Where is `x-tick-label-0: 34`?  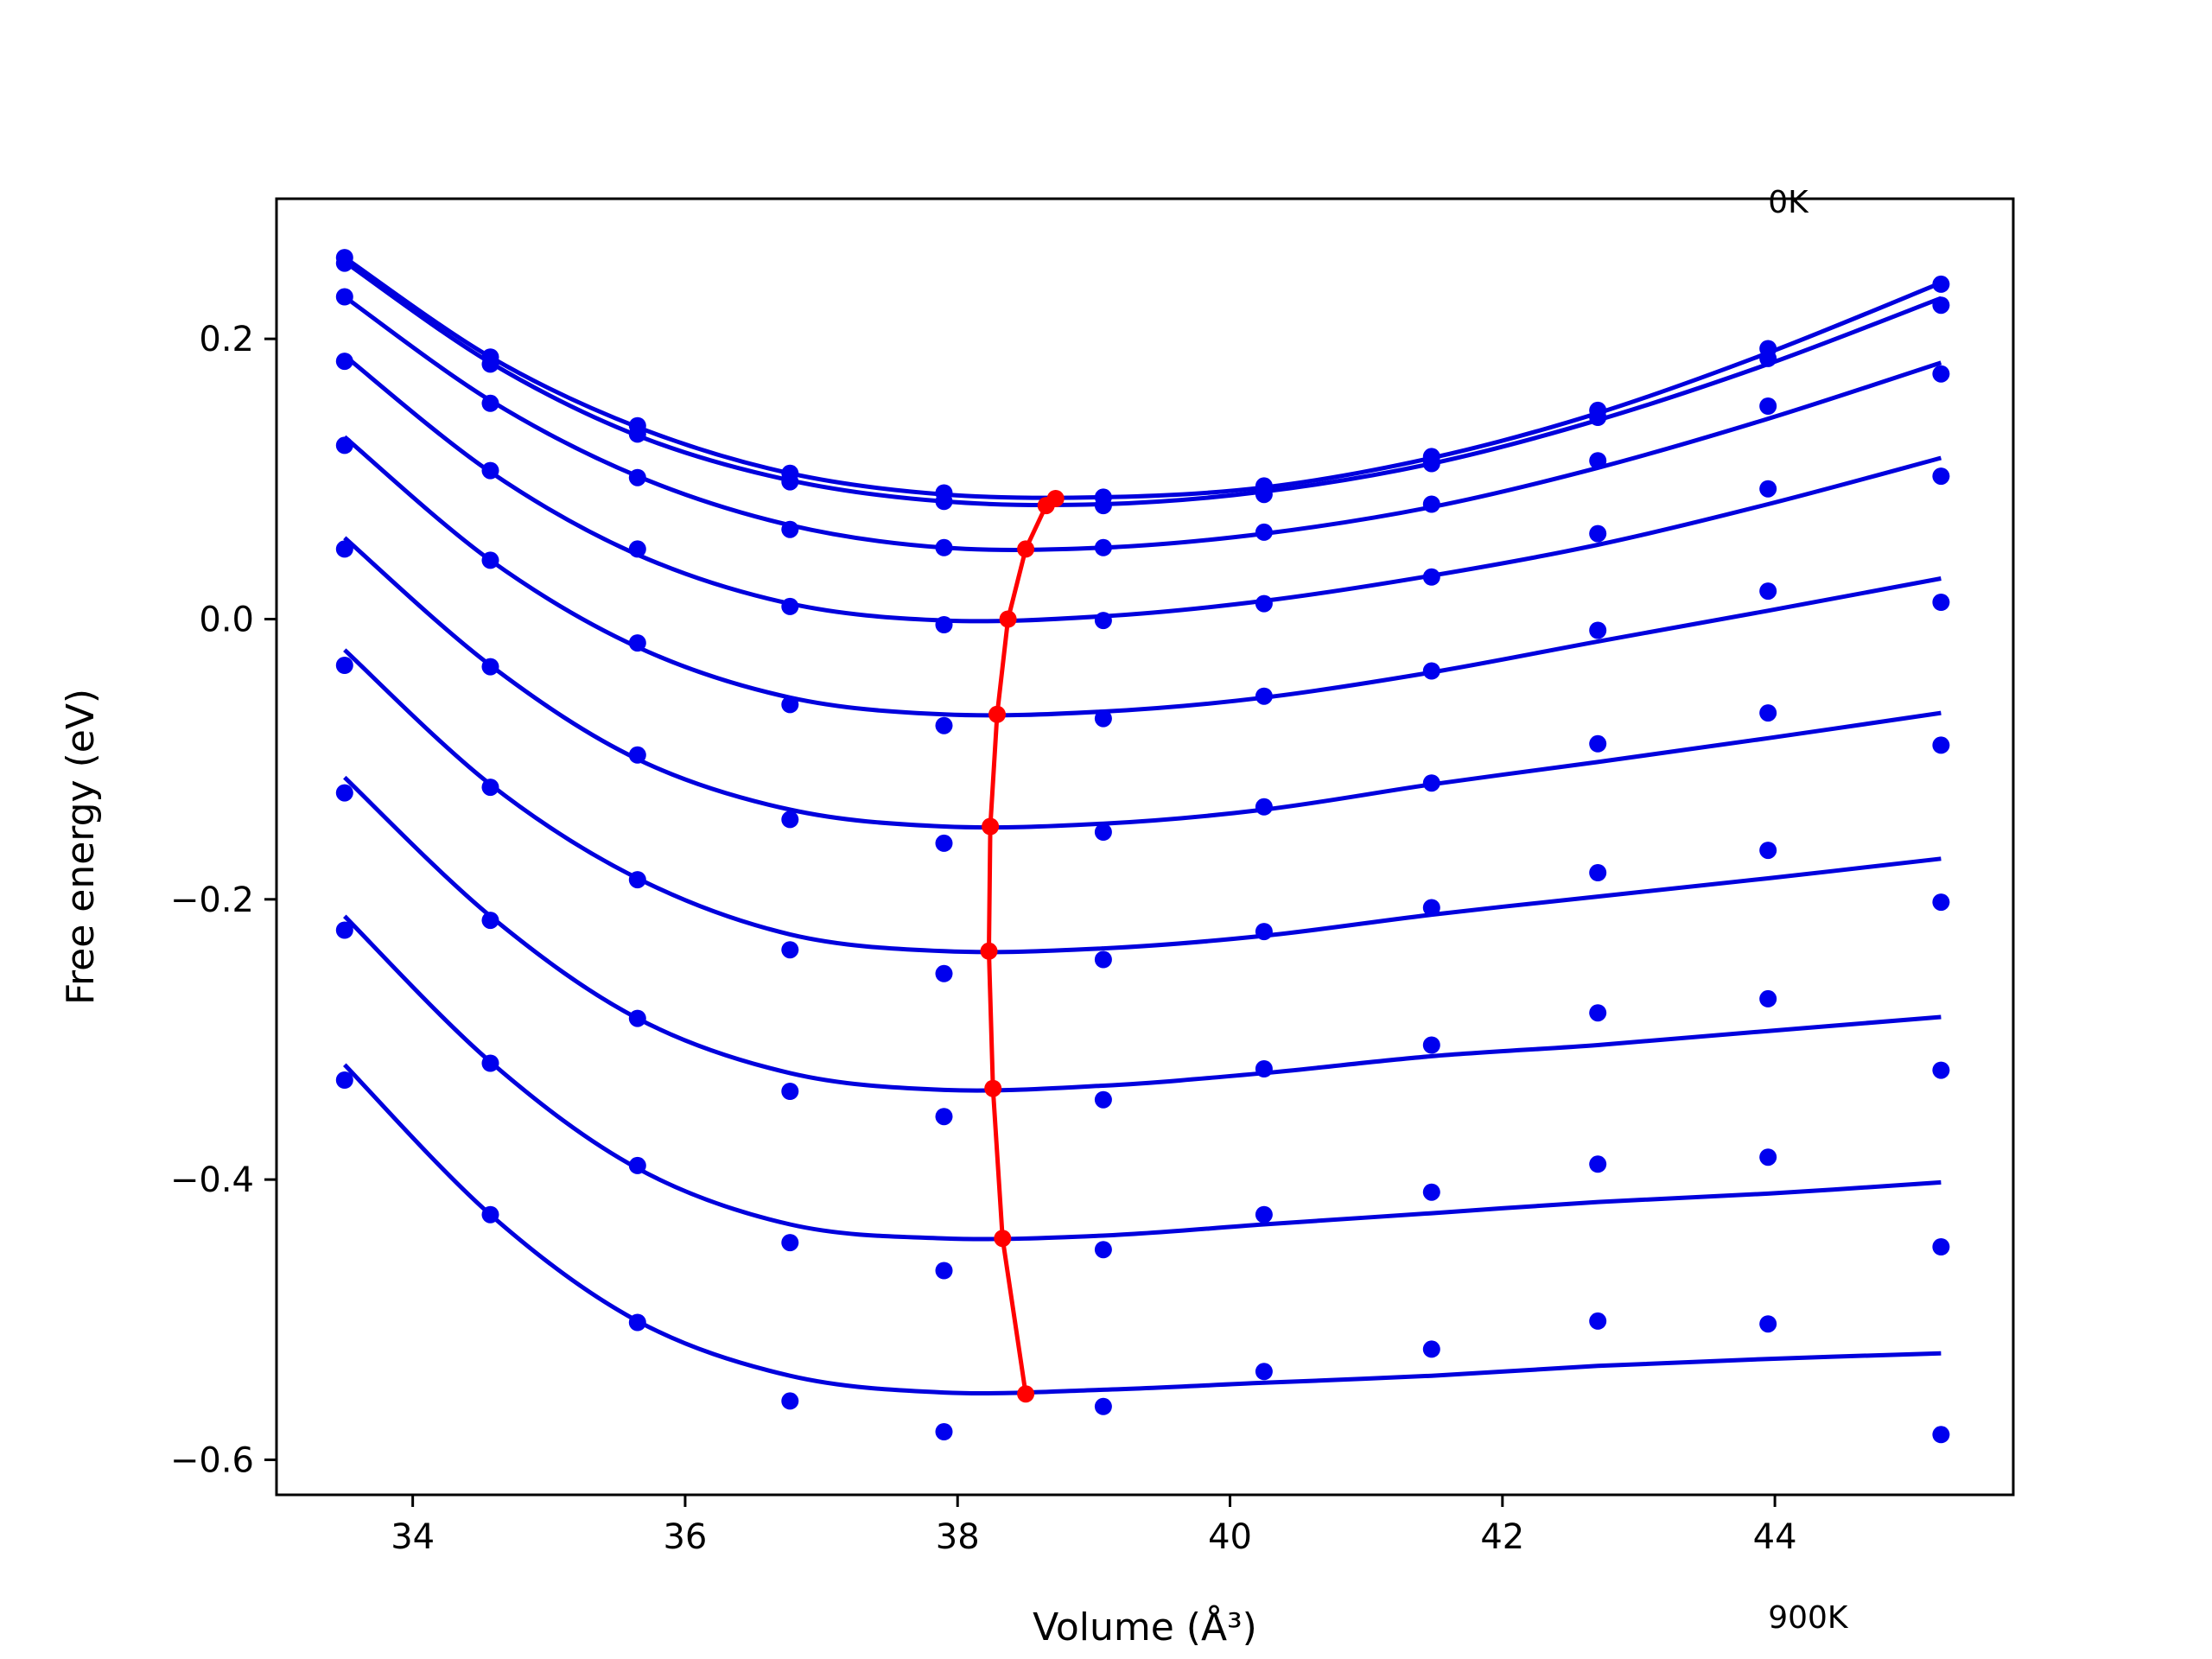
x-tick-label-0: 34 is located at coordinates (413, 1537).